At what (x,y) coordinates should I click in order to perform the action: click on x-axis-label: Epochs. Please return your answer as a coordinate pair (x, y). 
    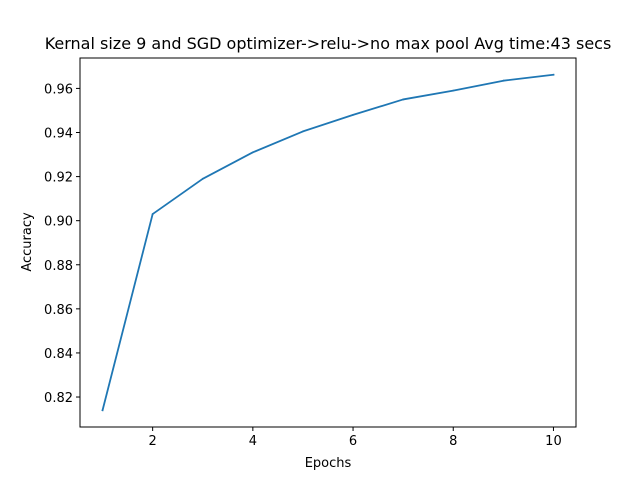
    Looking at the image, I should click on (328, 463).